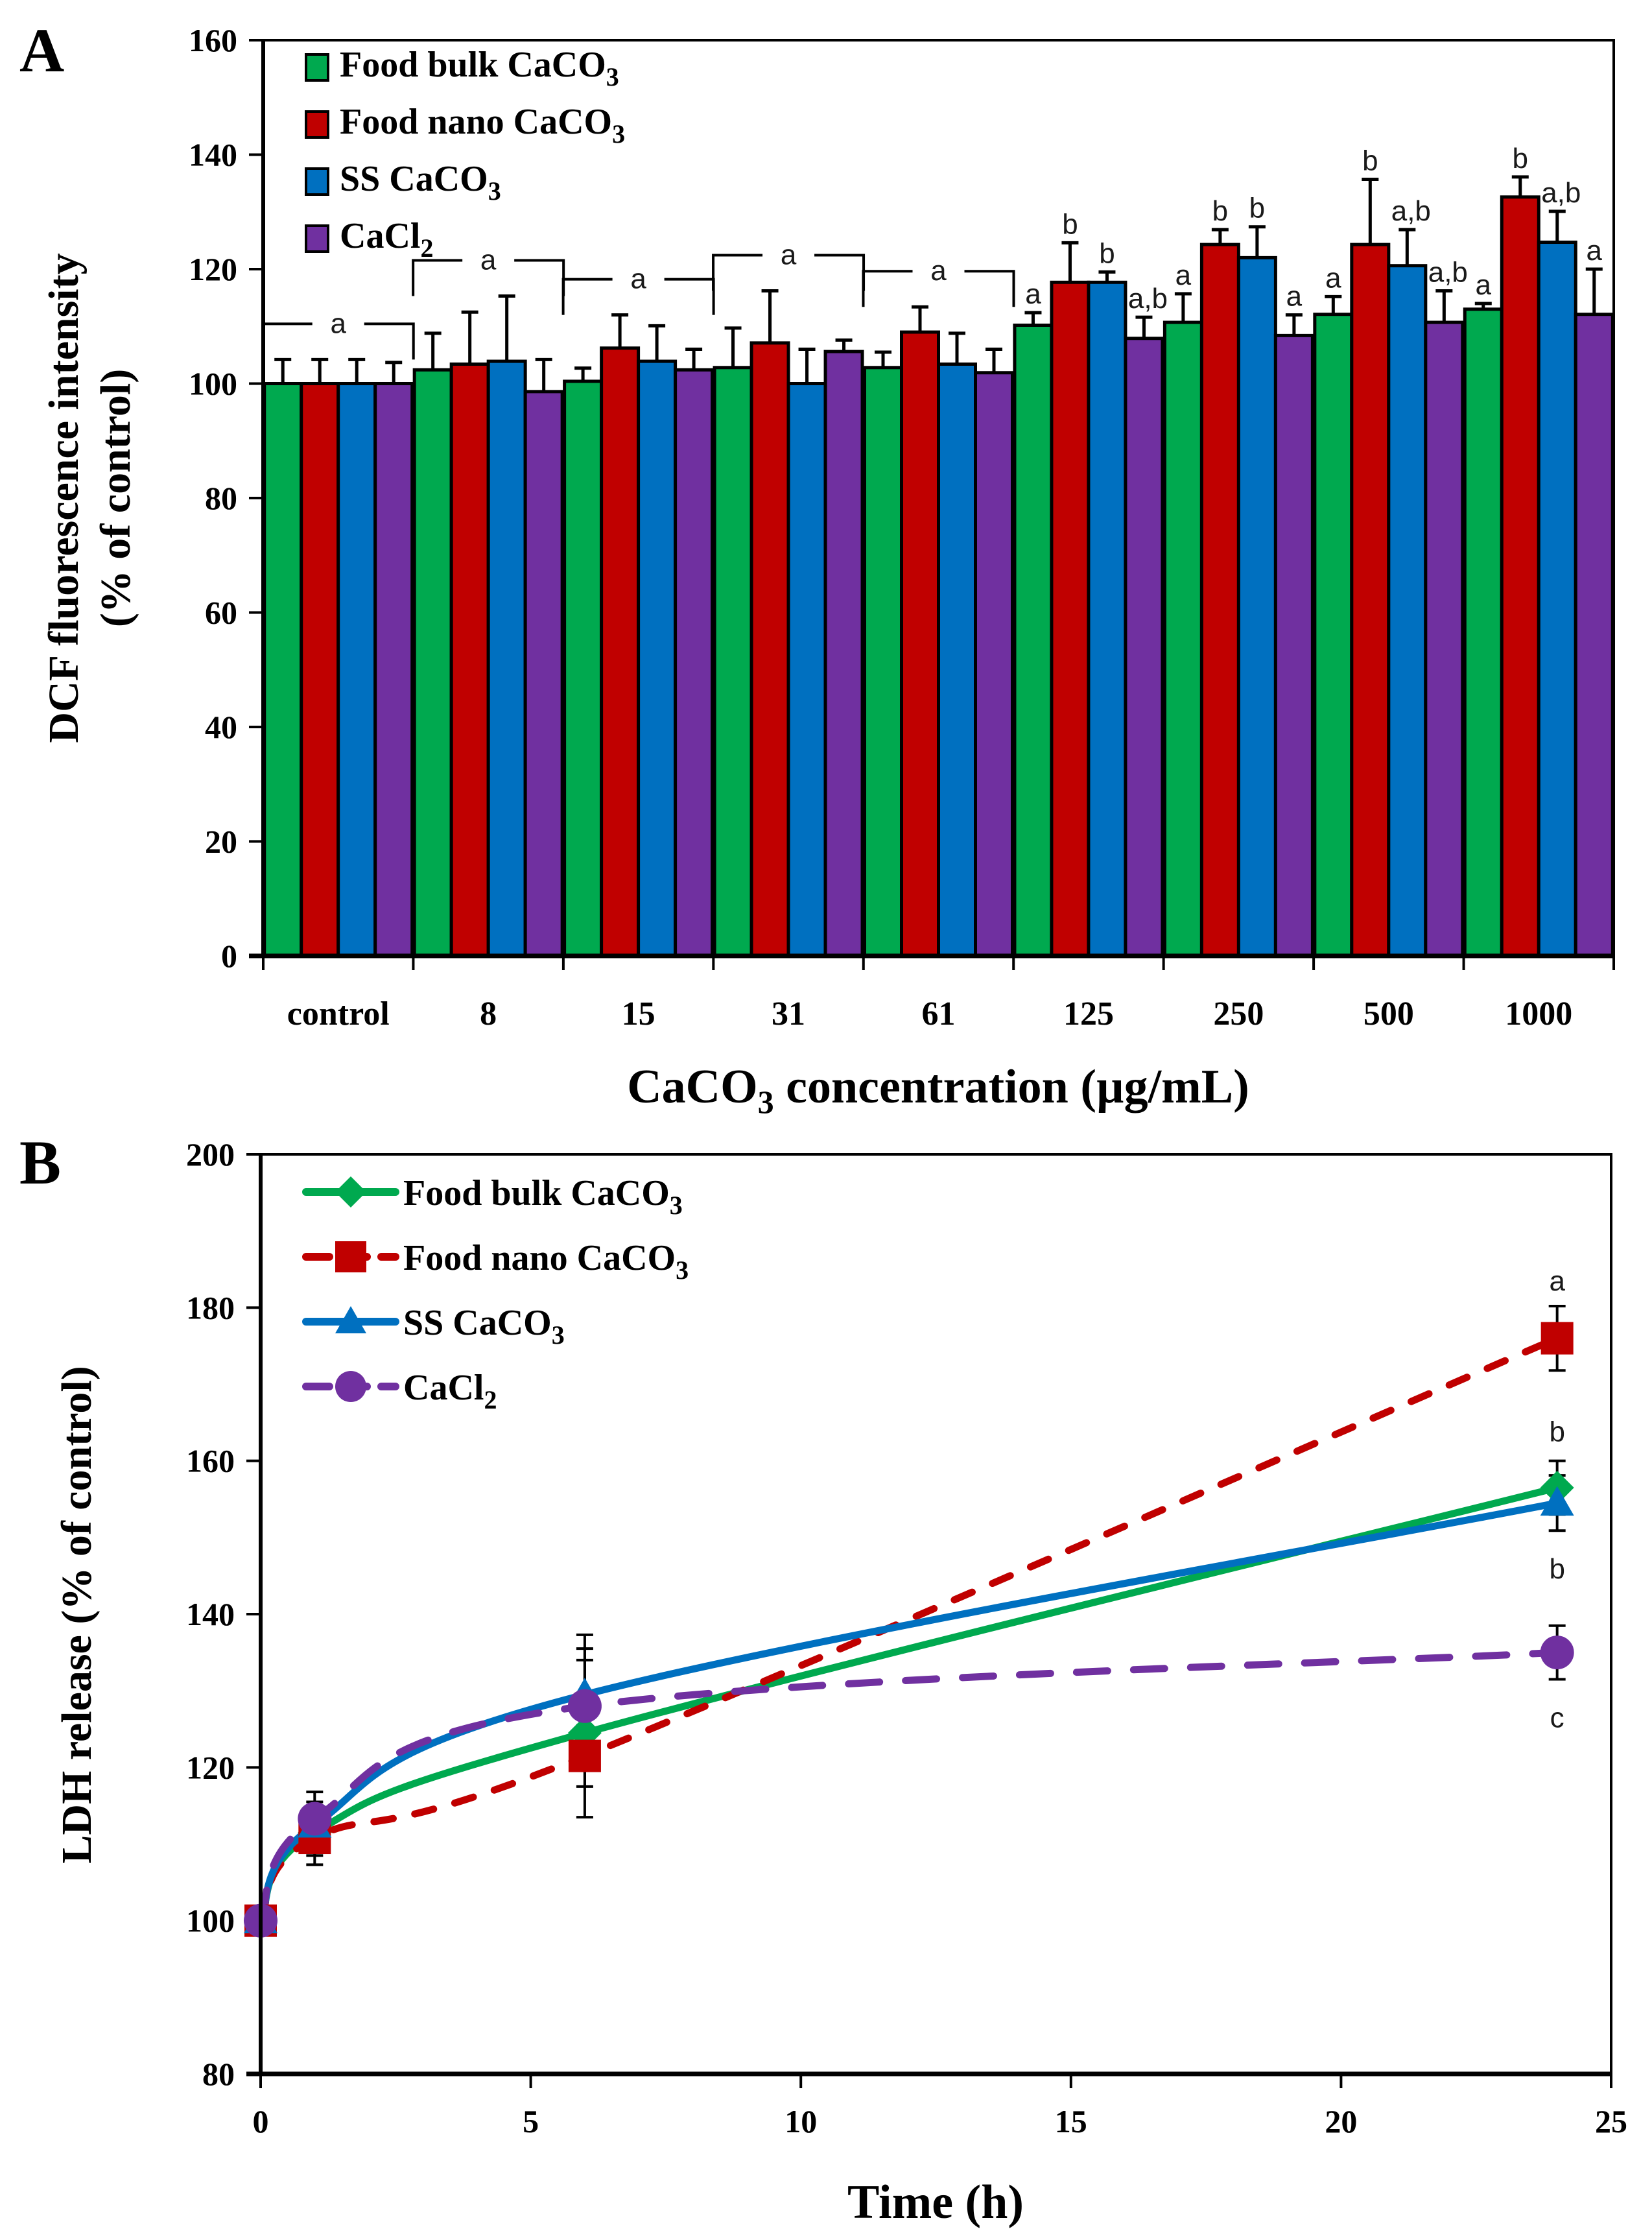 The image size is (1652, 2238). I want to click on x-tick-label: 1000, so click(1538, 1014).